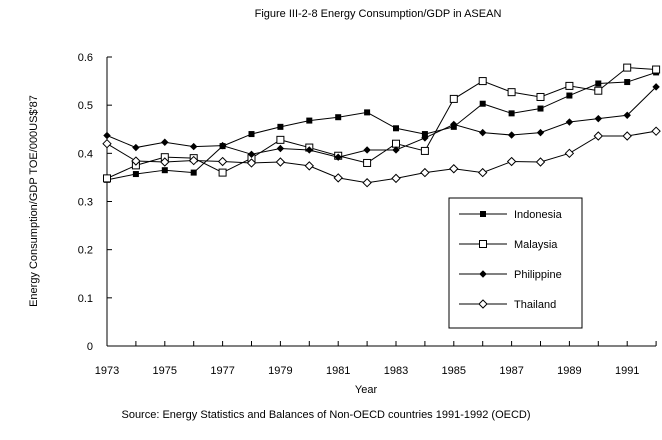 This screenshot has height=440, width=662. Describe the element at coordinates (535, 305) in the screenshot. I see `legend-label: Thailand` at that location.